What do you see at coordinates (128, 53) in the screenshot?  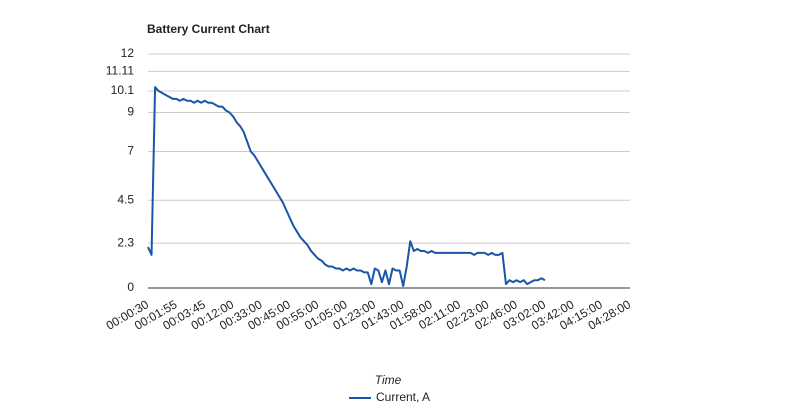 I see `y-tick-label: 12` at bounding box center [128, 53].